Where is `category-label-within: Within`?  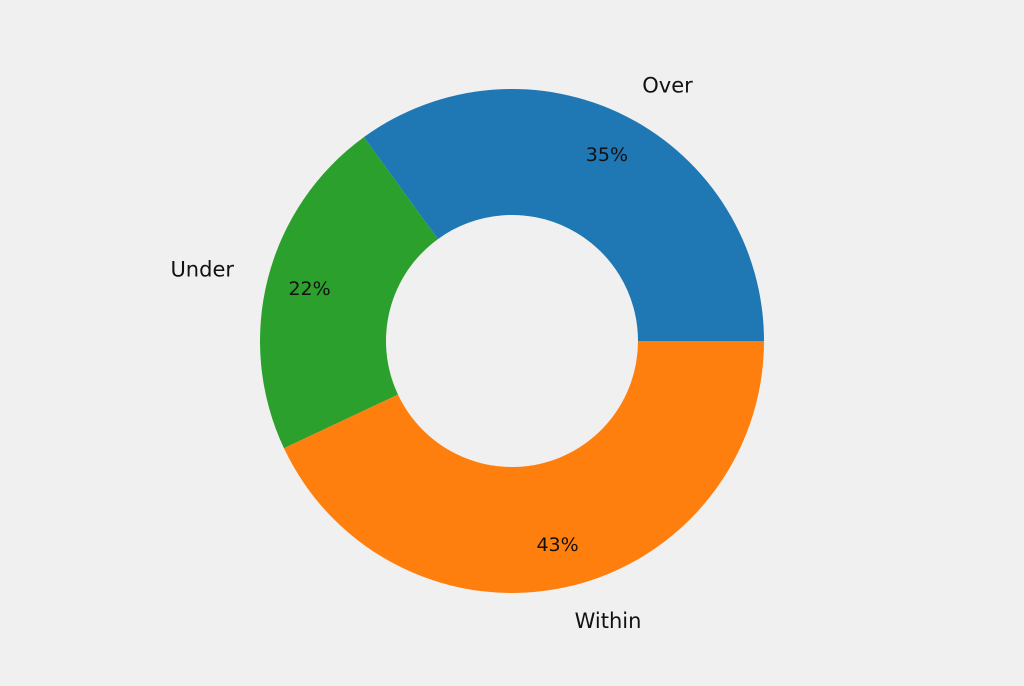
category-label-within: Within is located at coordinates (608, 621).